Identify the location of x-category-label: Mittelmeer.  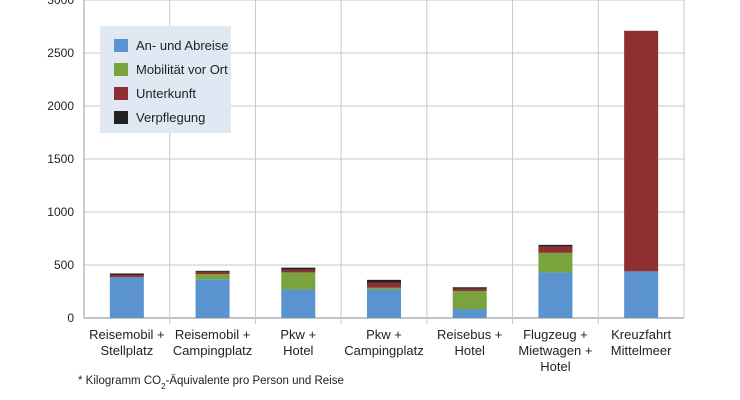
(641, 350).